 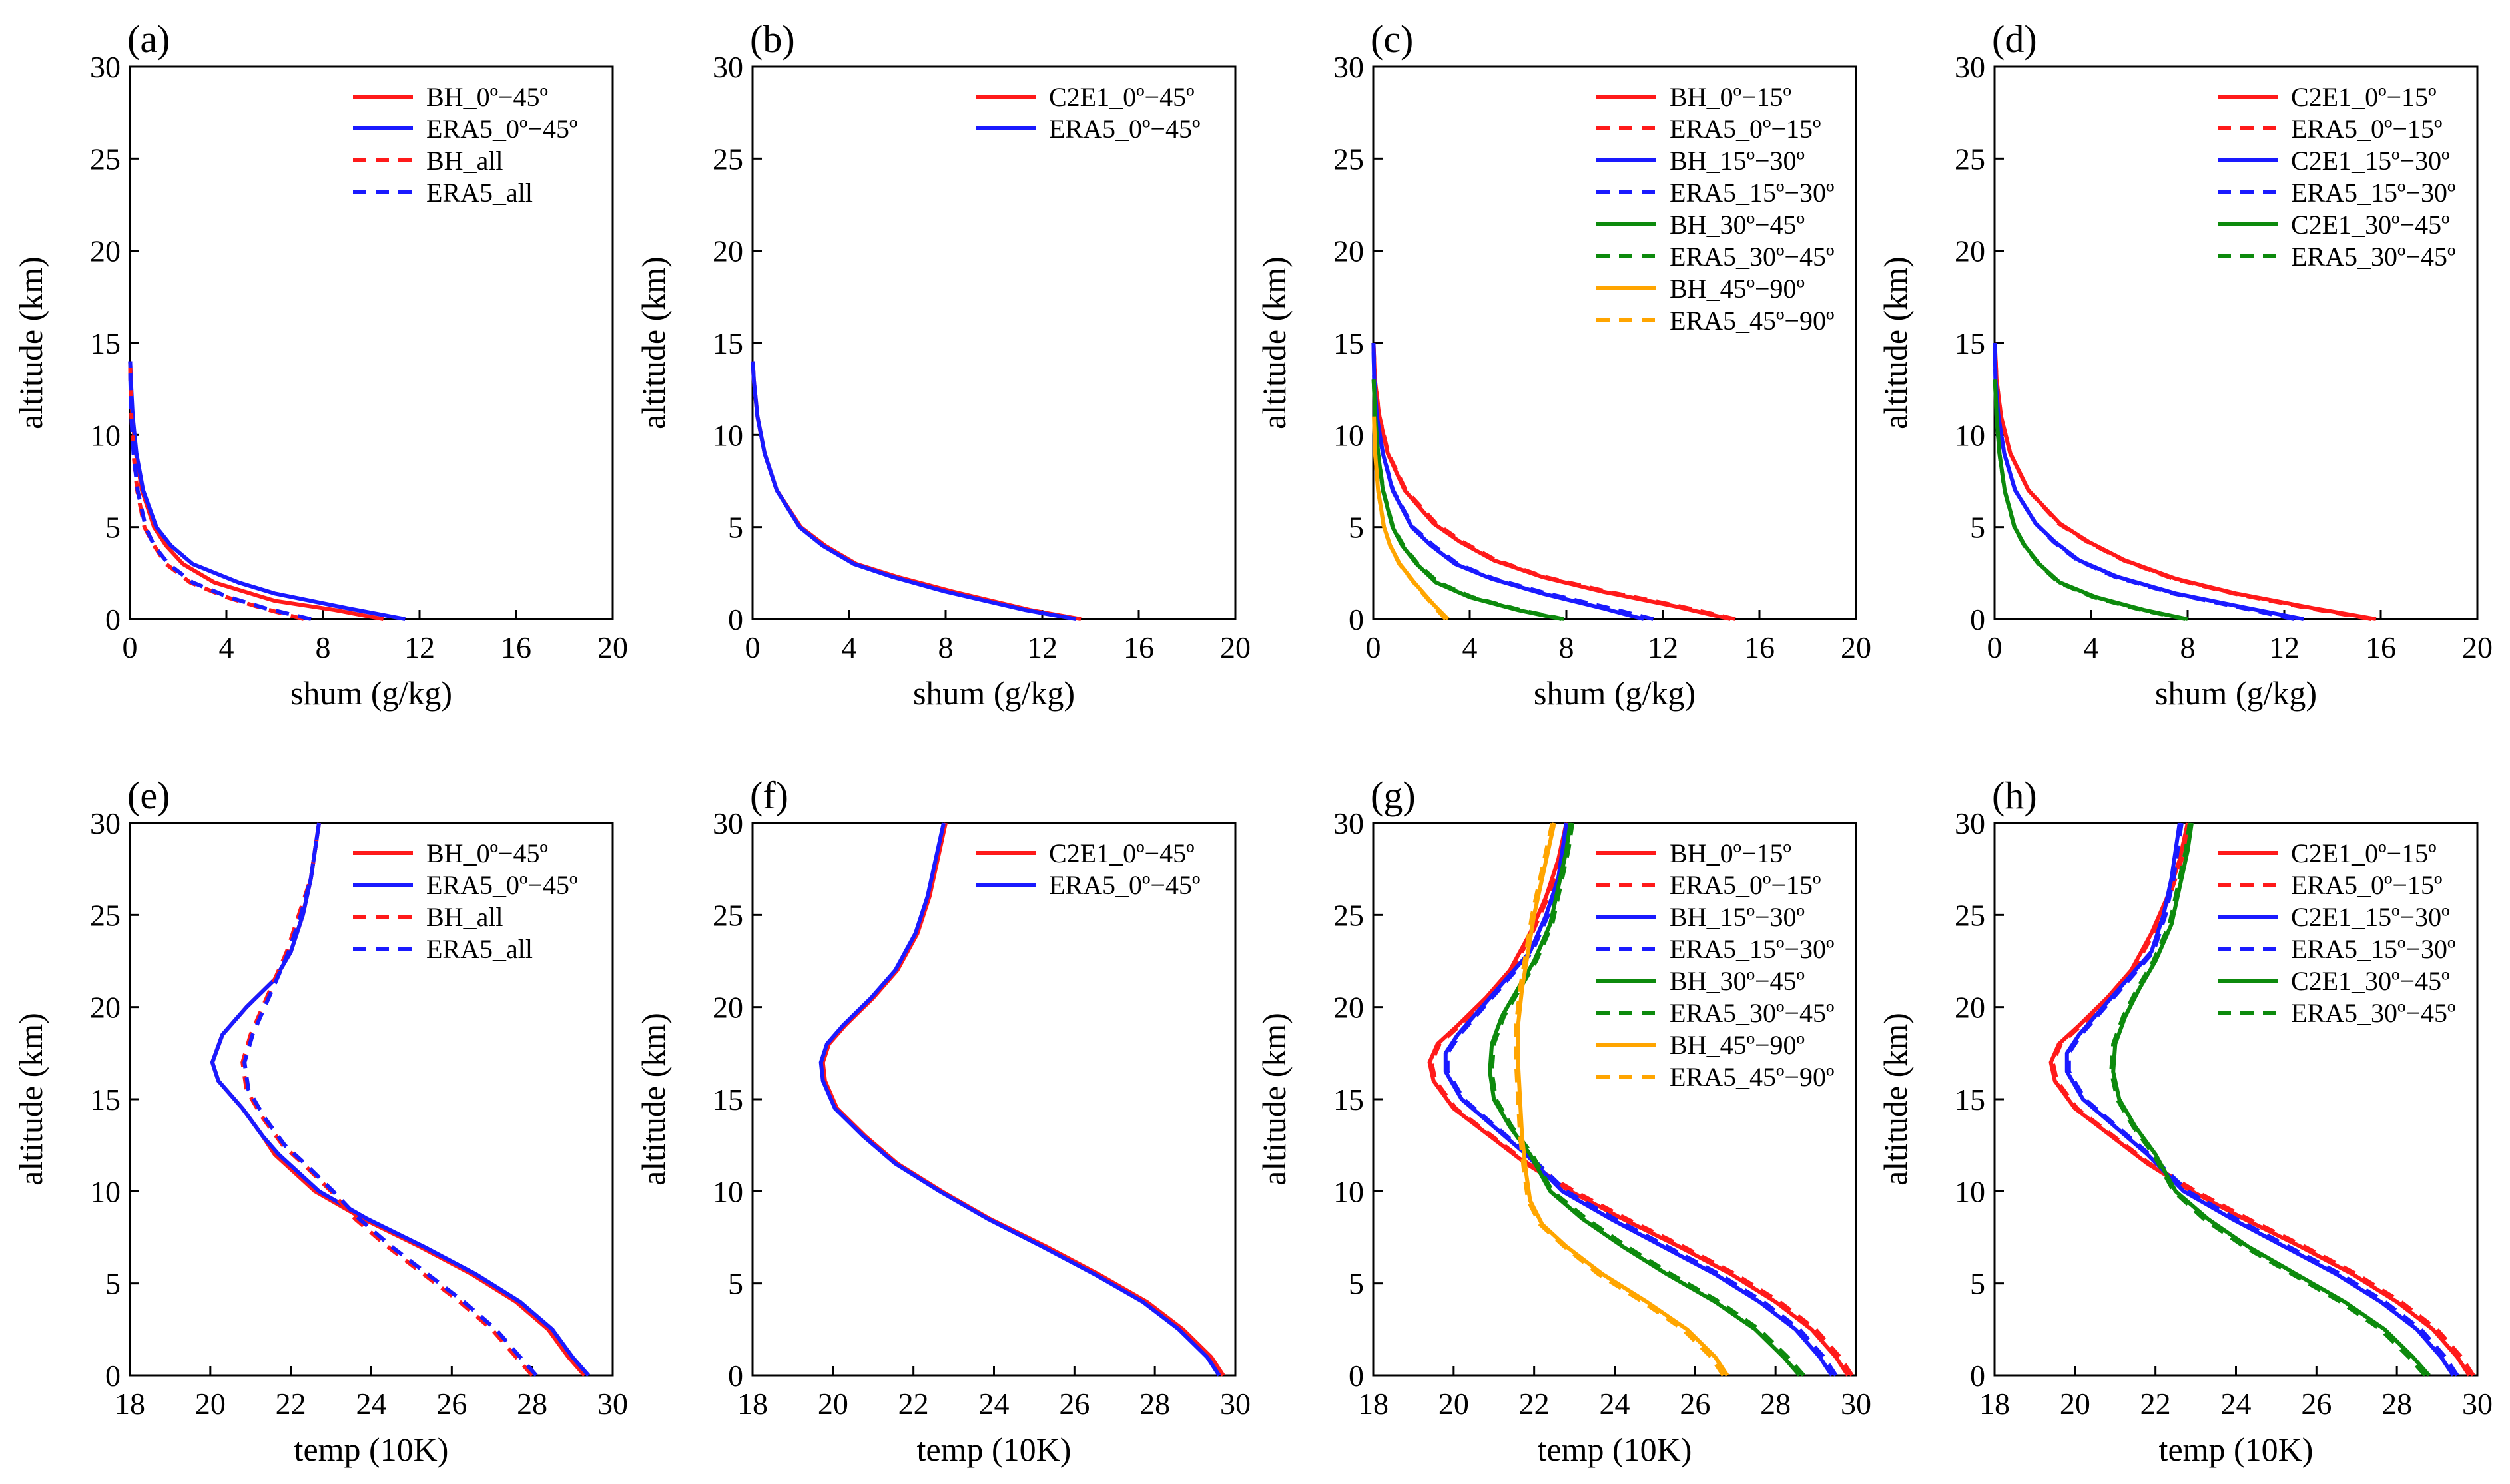 I want to click on x-tick-label: 30, so click(x=1235, y=1404).